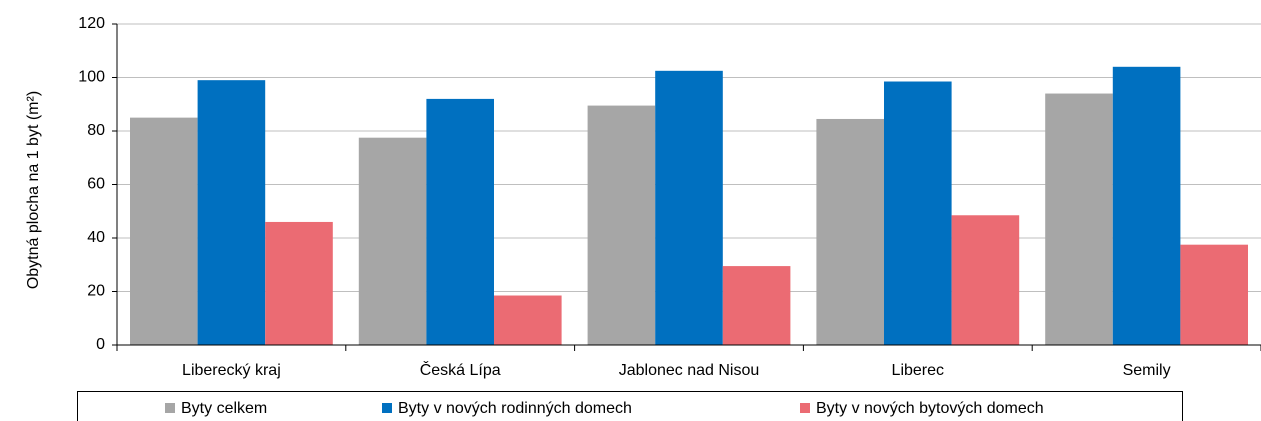 The image size is (1261, 421). Describe the element at coordinates (100, 344) in the screenshot. I see `y-tick-label: 0` at that location.